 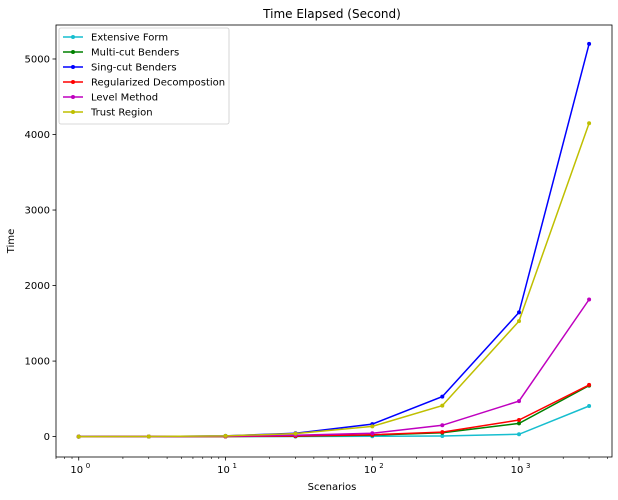 I want to click on legend-box, so click(x=144, y=76).